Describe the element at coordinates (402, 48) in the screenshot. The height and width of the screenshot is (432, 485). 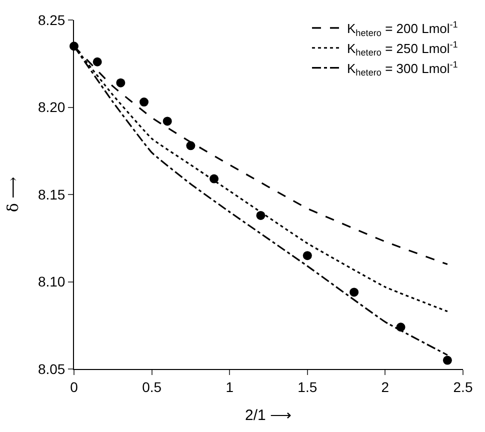
I see `legend-label: K$_{hetero}$ = 250 Lmol$^{-1}$` at that location.